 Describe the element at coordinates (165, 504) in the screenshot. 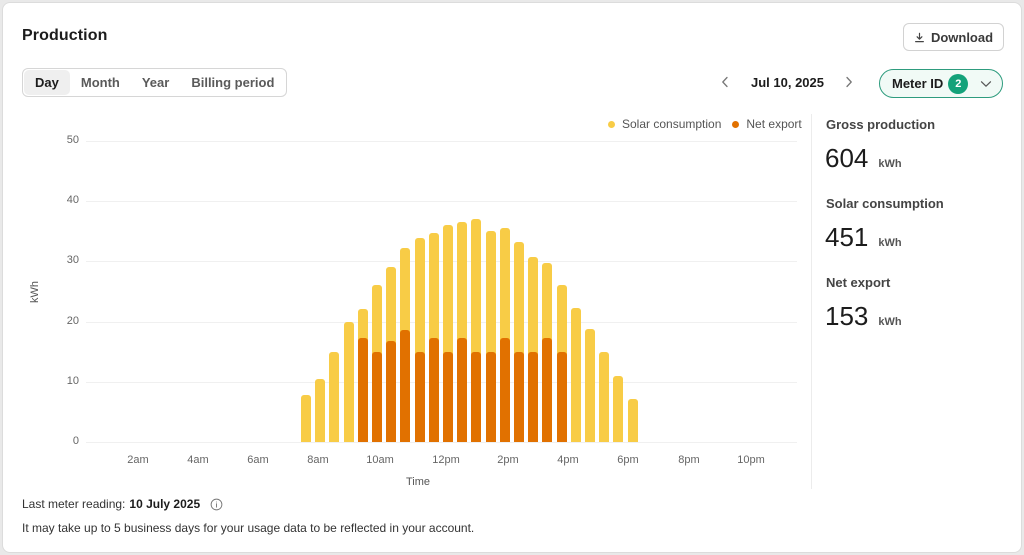

I see `last-reading-date: 10 July 2025` at that location.